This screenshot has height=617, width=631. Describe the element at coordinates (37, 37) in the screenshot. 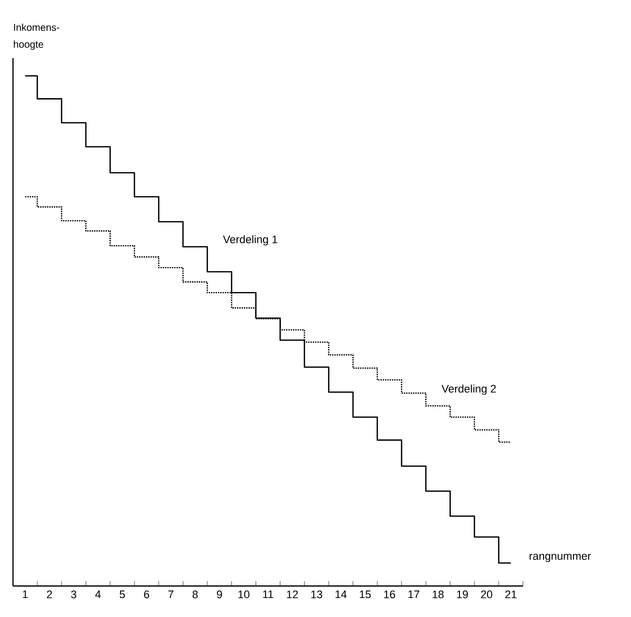

I see `y-axis-title: Inkomens-hoogte` at that location.